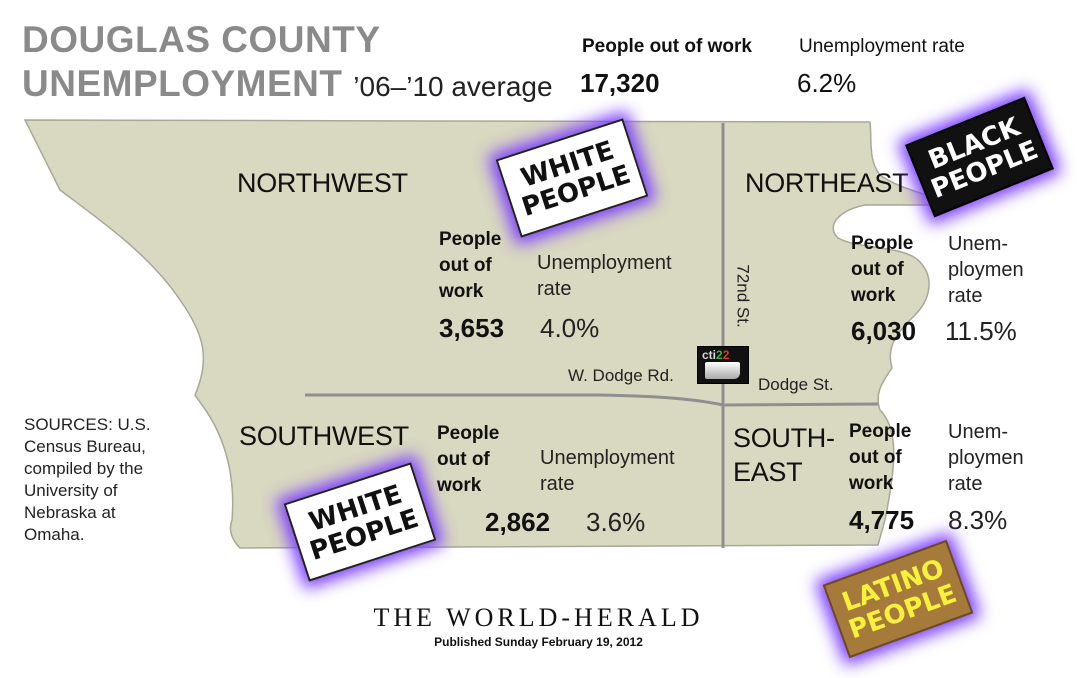 The image size is (1077, 678). I want to click on sw-people-label: People out of work, so click(468, 460).